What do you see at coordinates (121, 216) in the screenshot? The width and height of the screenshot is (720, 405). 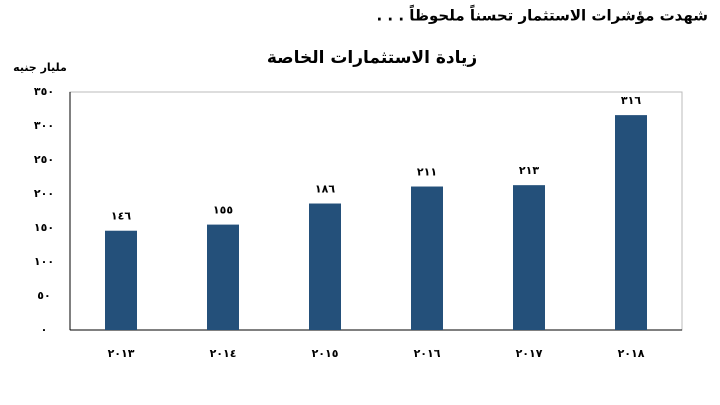 I see `value-label: ١٤٦` at bounding box center [121, 216].